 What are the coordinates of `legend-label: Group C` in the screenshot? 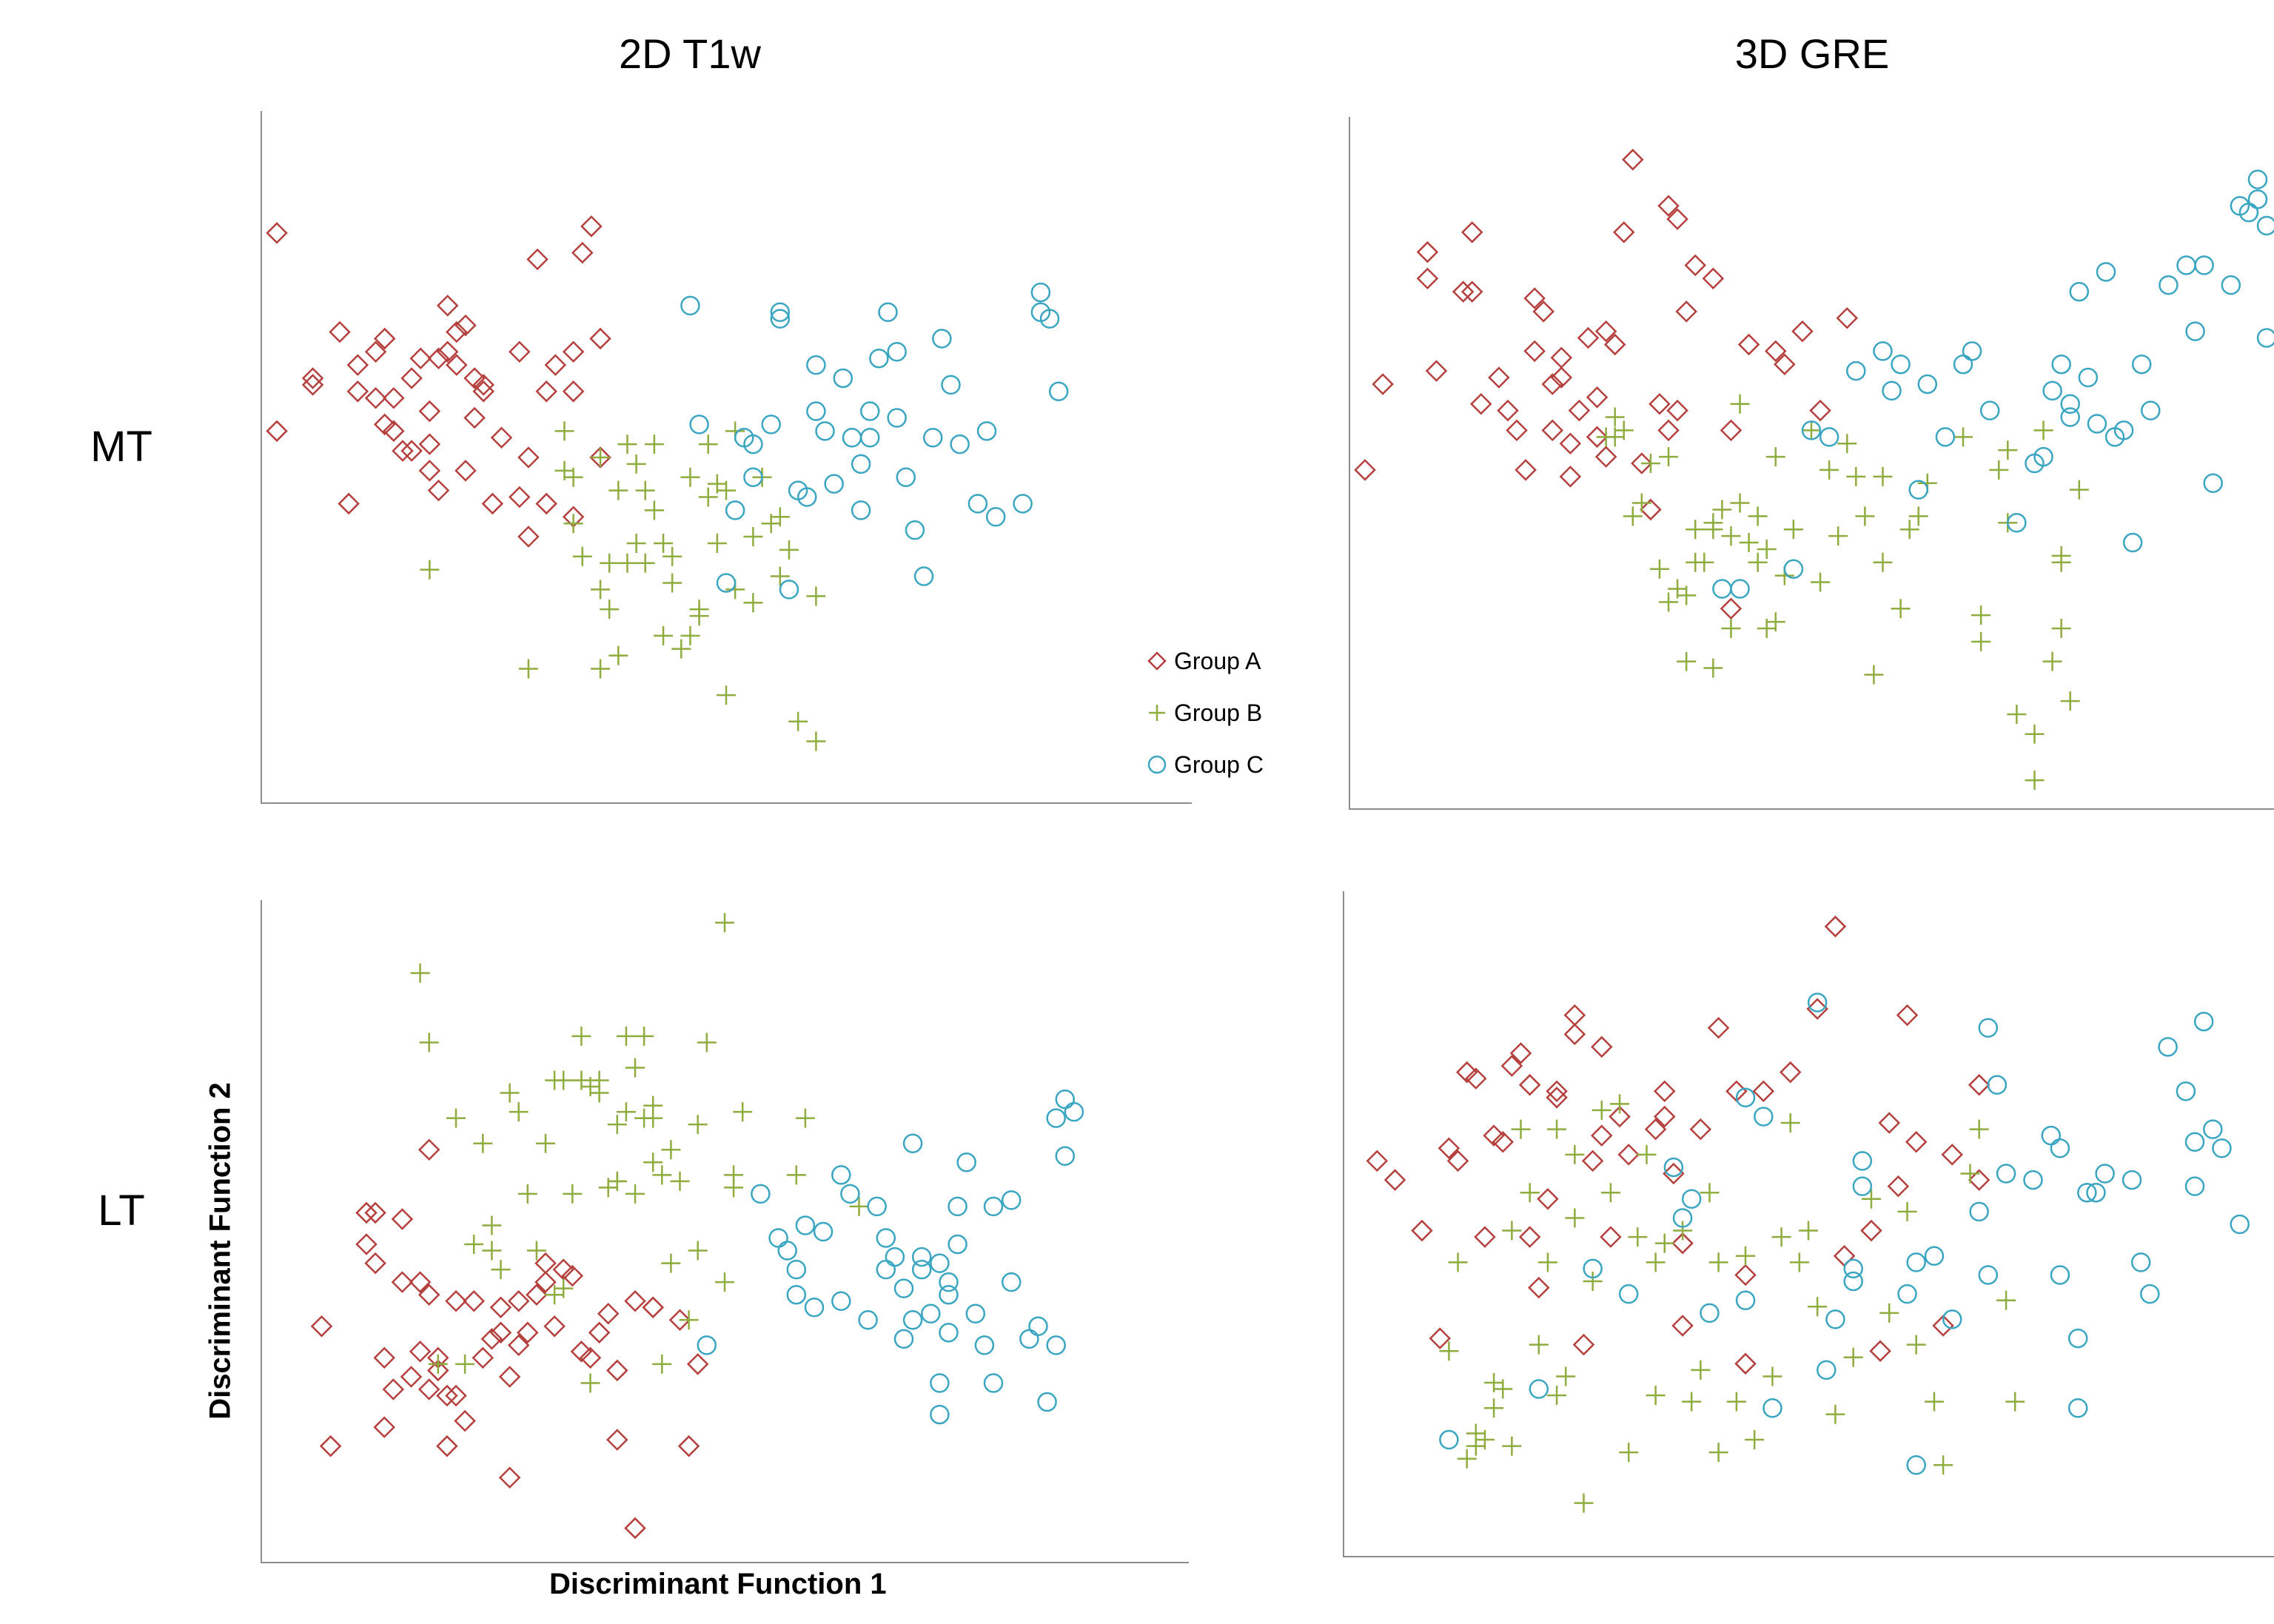 It's located at (1219, 764).